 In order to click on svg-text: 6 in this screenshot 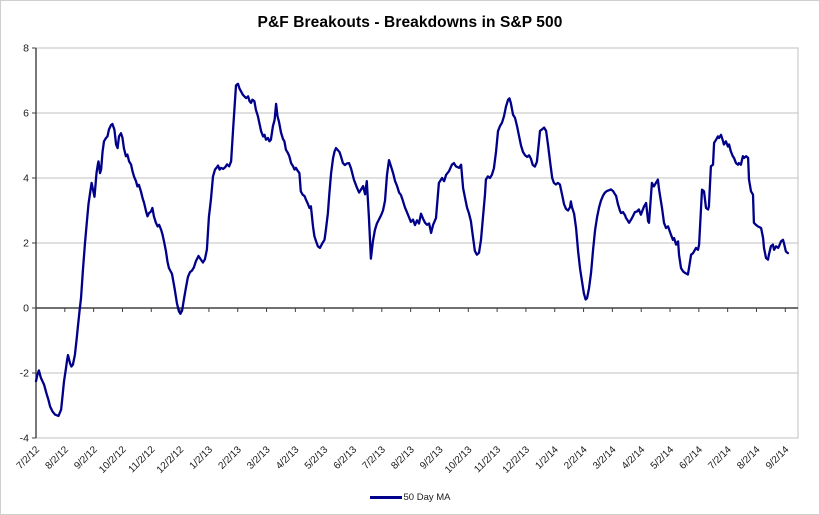, I will do `click(26, 114)`.